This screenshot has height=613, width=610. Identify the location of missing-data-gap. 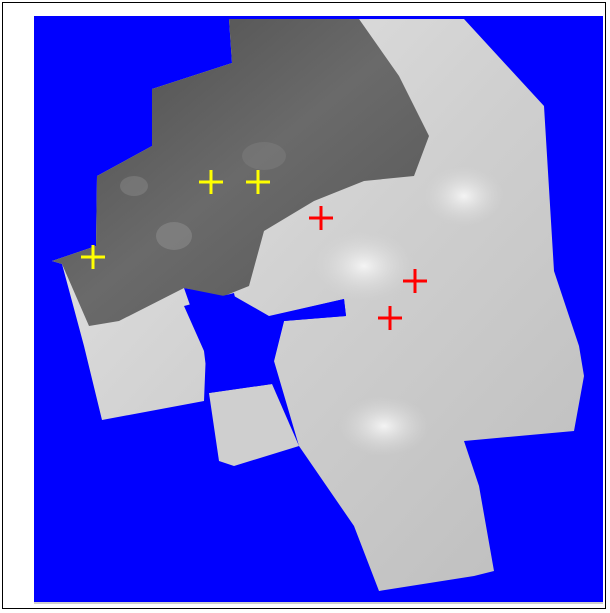
(265, 343).